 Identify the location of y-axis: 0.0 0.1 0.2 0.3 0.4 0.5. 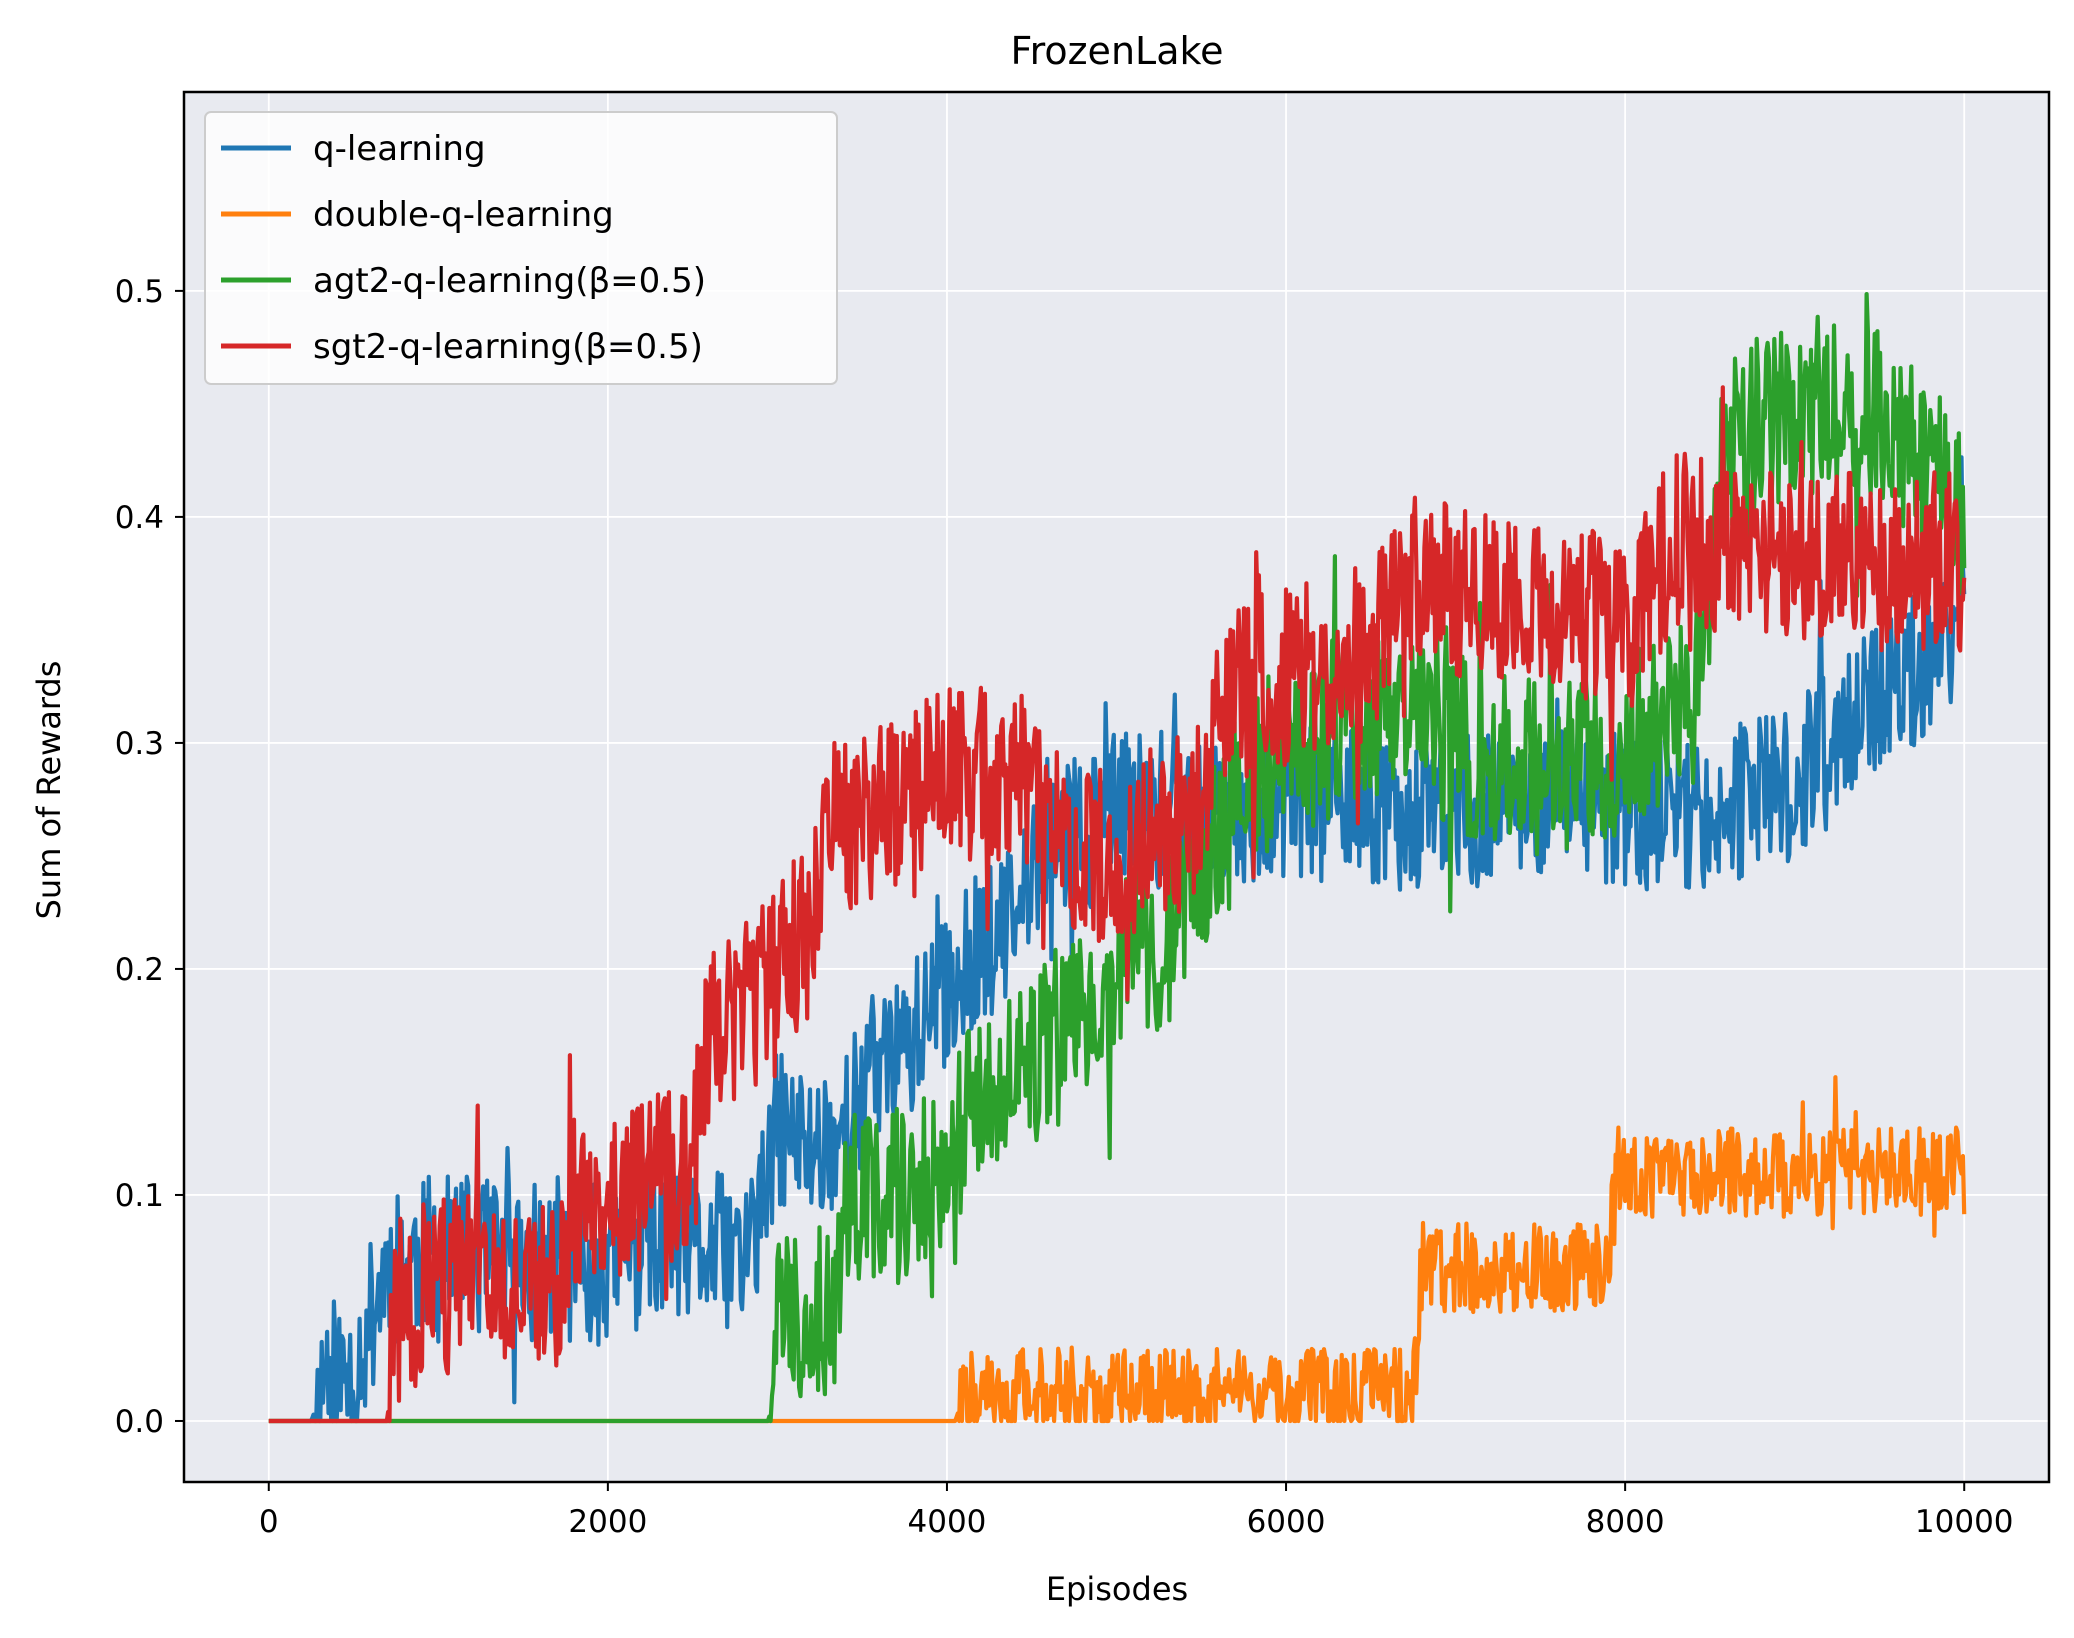
(149, 857).